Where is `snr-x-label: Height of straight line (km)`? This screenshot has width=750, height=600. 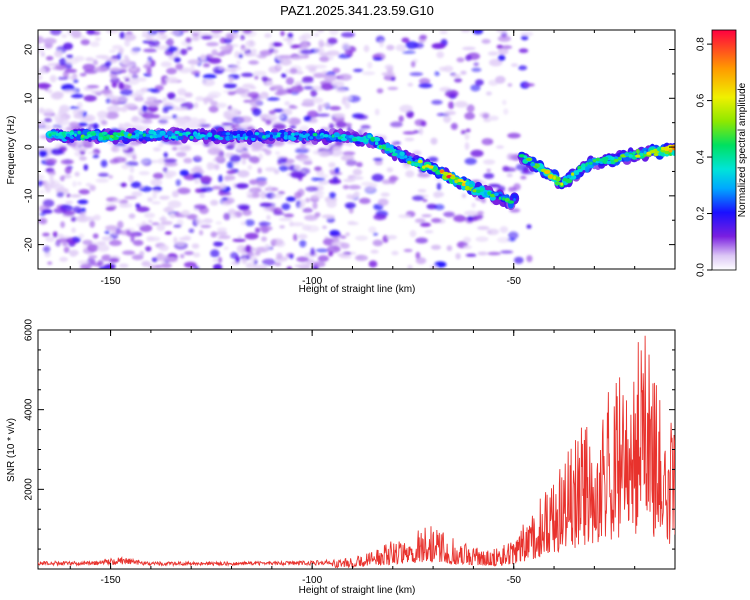 snr-x-label: Height of straight line (km) is located at coordinates (357, 590).